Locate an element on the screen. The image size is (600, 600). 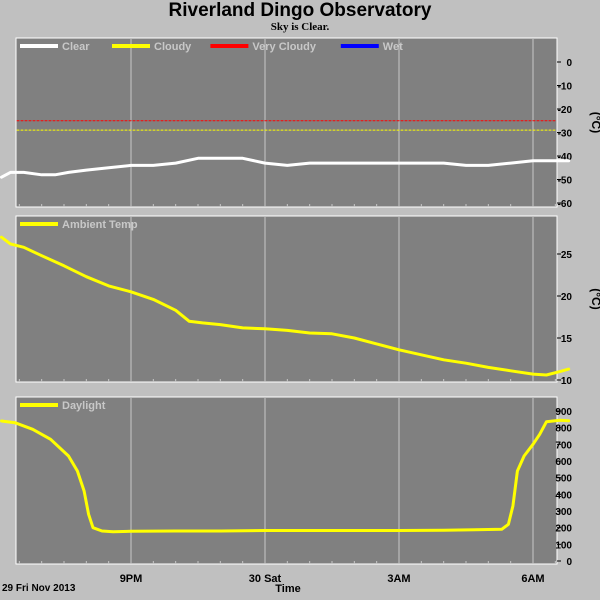
y-tick-label: 25 is located at coordinates (567, 255).